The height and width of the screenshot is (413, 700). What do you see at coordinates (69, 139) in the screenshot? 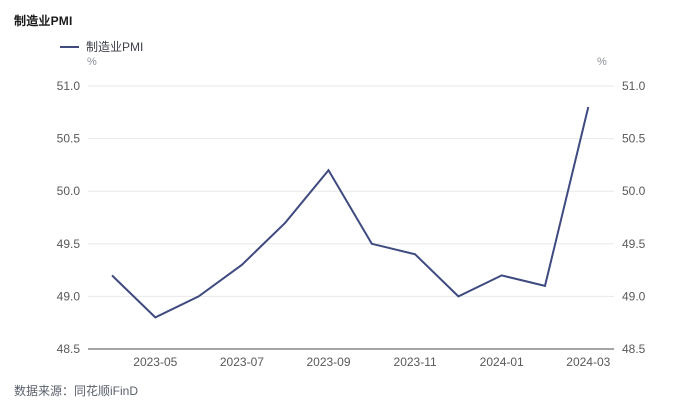
I see `y-tick-label-left: 50.5` at bounding box center [69, 139].